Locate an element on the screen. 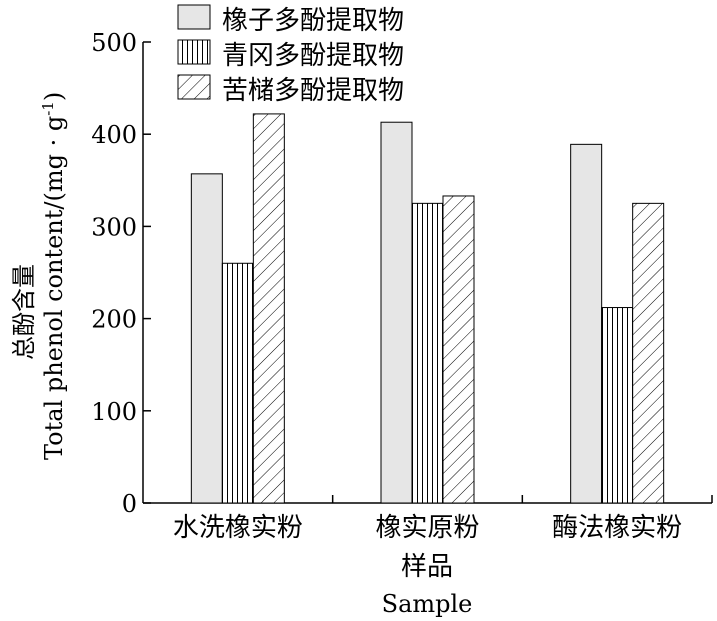 The width and height of the screenshot is (717, 621). legend-item-1: 青冈多酚提取物 is located at coordinates (290, 55).